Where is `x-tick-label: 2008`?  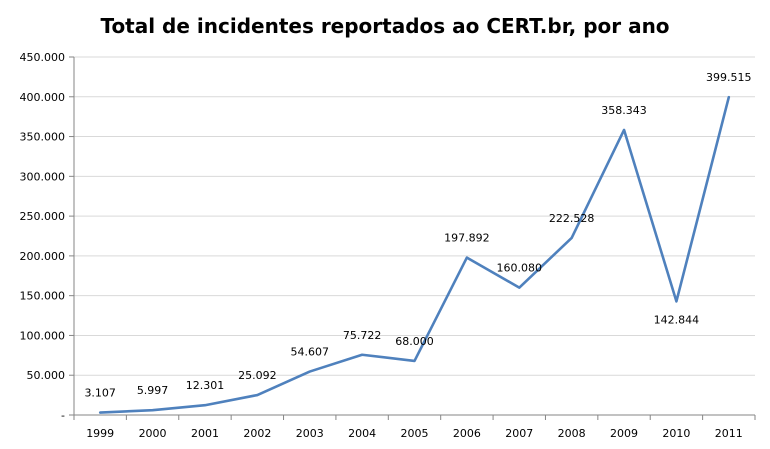
x-tick-label: 2008 is located at coordinates (572, 433).